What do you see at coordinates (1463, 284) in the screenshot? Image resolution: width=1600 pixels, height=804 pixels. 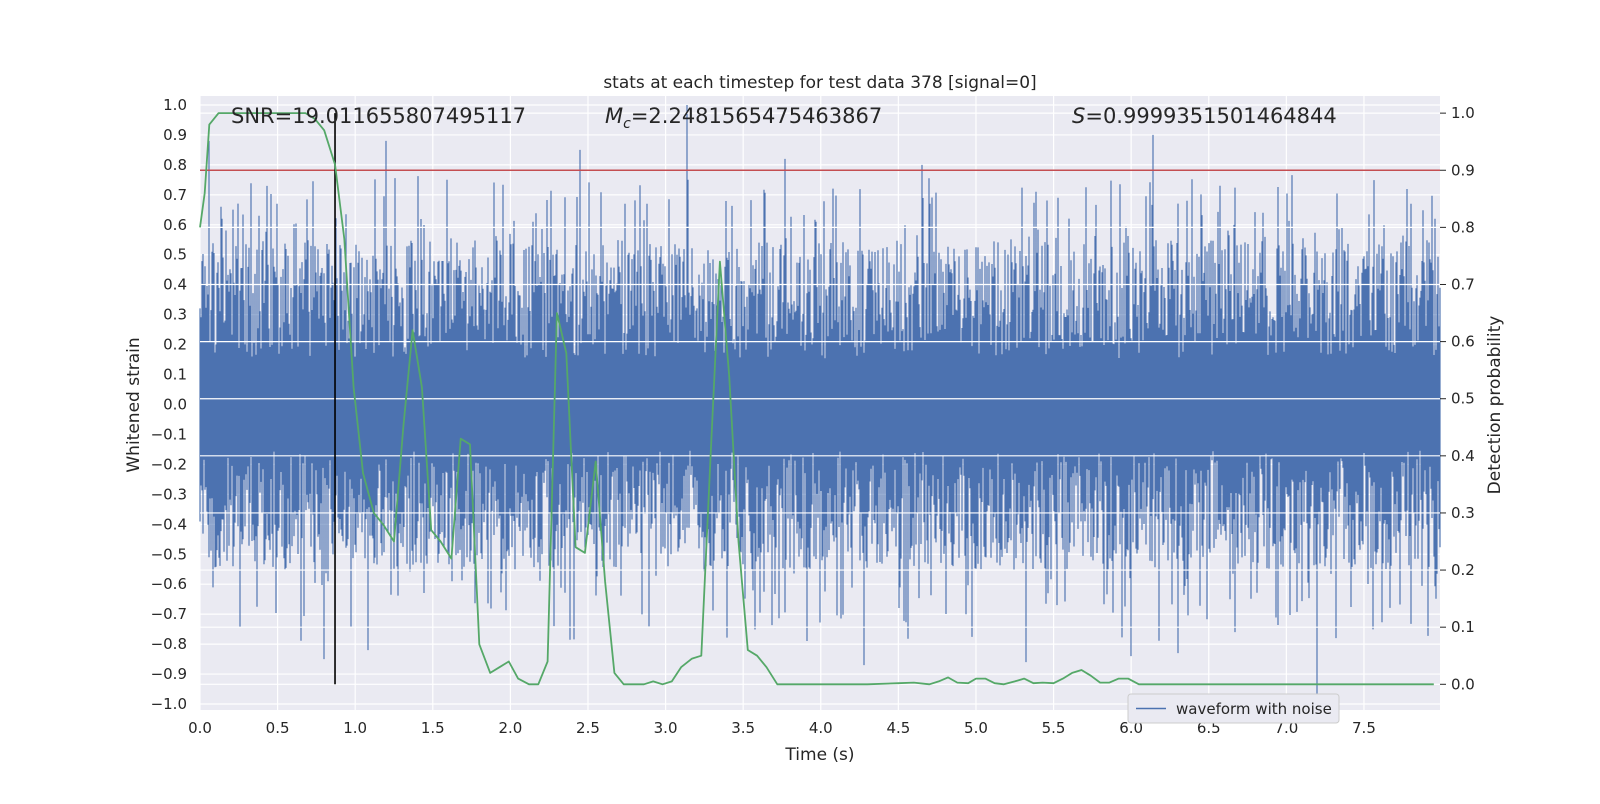 I see `y2-tick-label: 0.7` at bounding box center [1463, 284].